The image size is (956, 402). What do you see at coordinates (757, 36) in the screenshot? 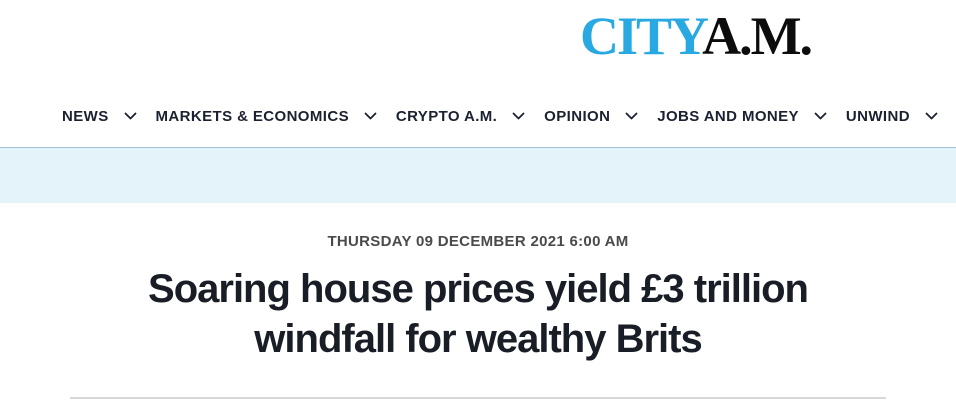
I see `brand-logo-am: A.M.` at bounding box center [757, 36].